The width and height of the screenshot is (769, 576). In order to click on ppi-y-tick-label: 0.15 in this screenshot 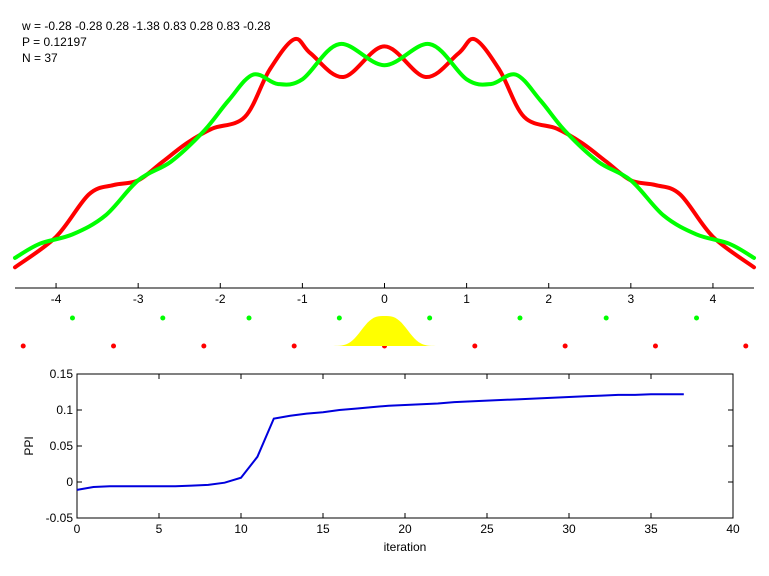, I will do `click(62, 374)`.